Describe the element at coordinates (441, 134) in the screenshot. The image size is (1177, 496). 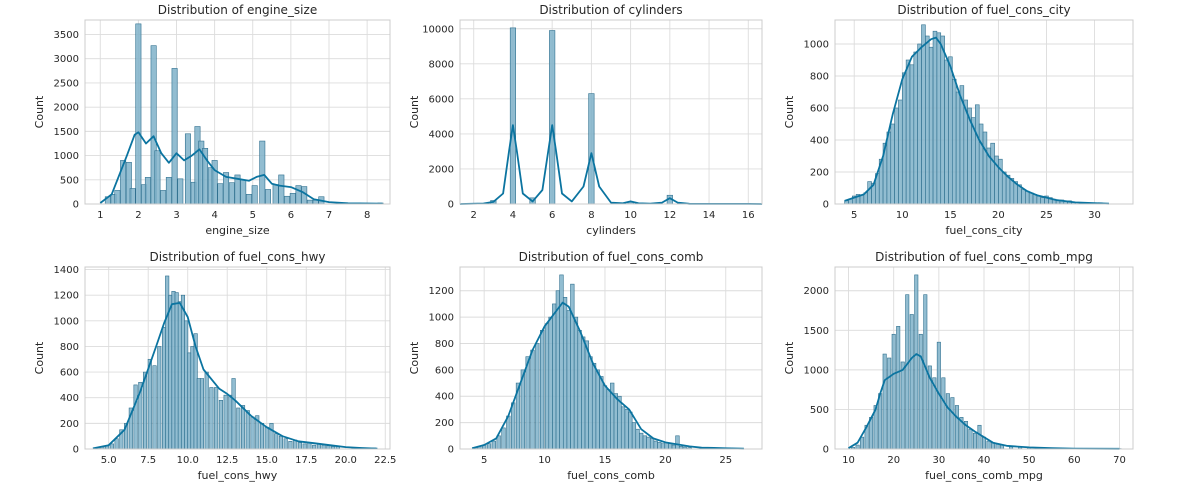
I see `y-tick-label: 4000` at that location.